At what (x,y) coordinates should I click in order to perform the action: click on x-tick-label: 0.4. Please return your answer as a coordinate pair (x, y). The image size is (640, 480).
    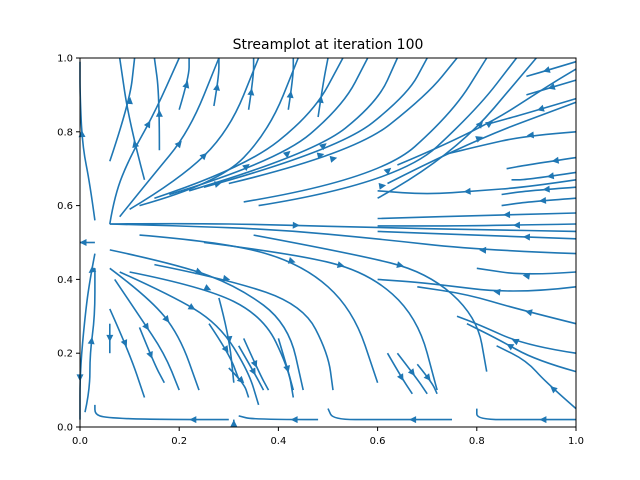
    Looking at the image, I should click on (278, 441).